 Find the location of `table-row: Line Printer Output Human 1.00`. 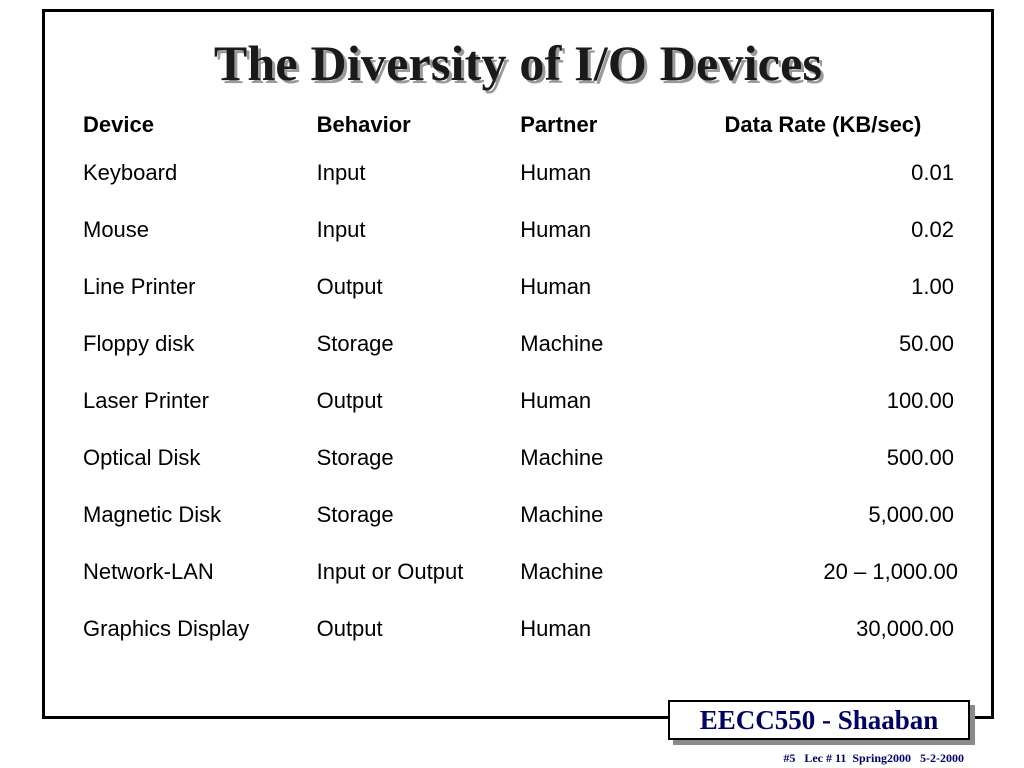

table-row: Line Printer Output Human 1.00 is located at coordinates (553, 286).